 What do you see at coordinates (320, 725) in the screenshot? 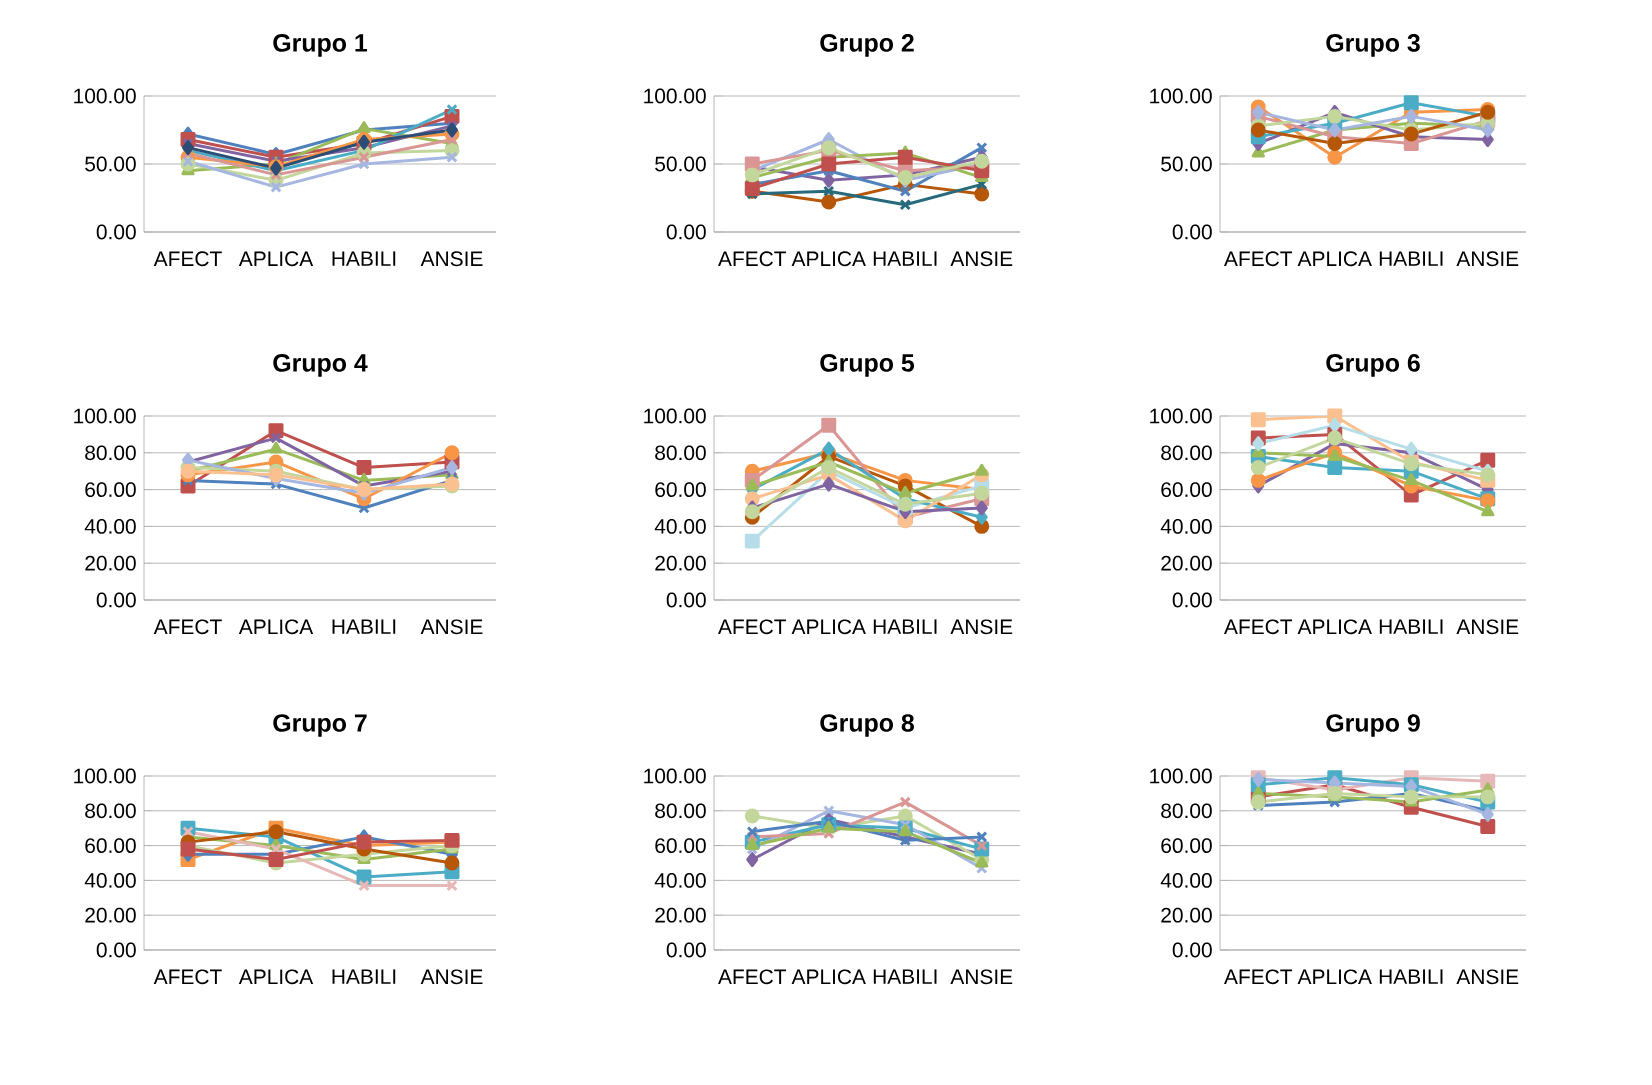
I see `chart-title: Grupo 7` at bounding box center [320, 725].